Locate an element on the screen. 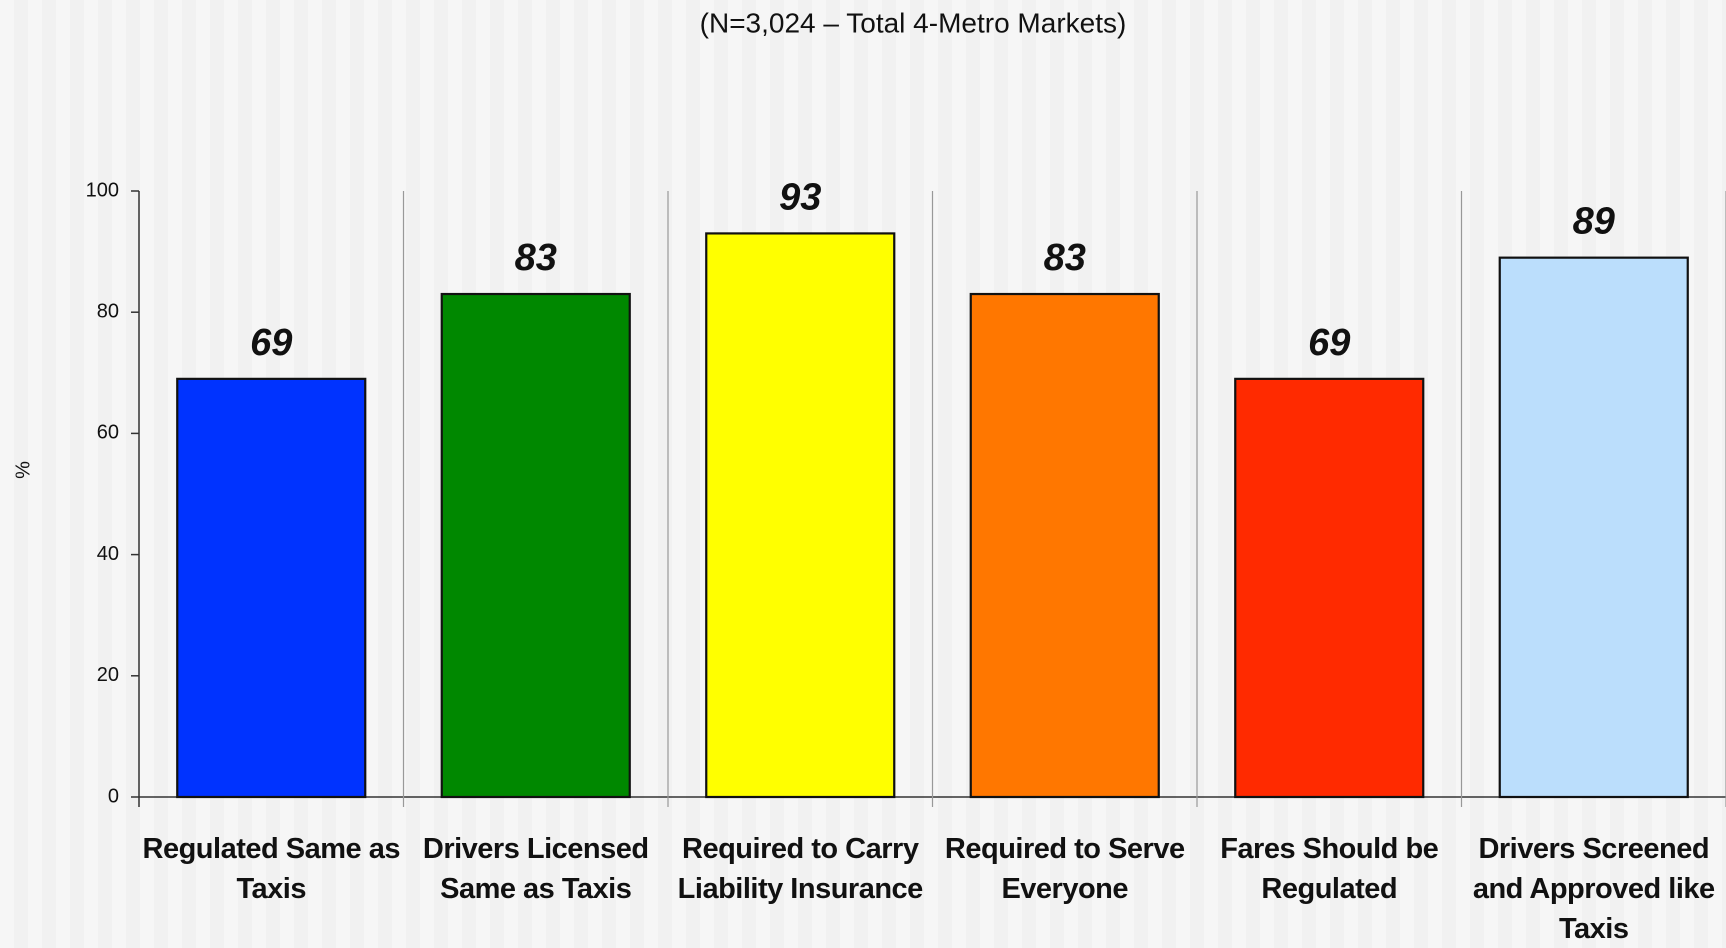  y-tick-label: 60 is located at coordinates (108, 433).